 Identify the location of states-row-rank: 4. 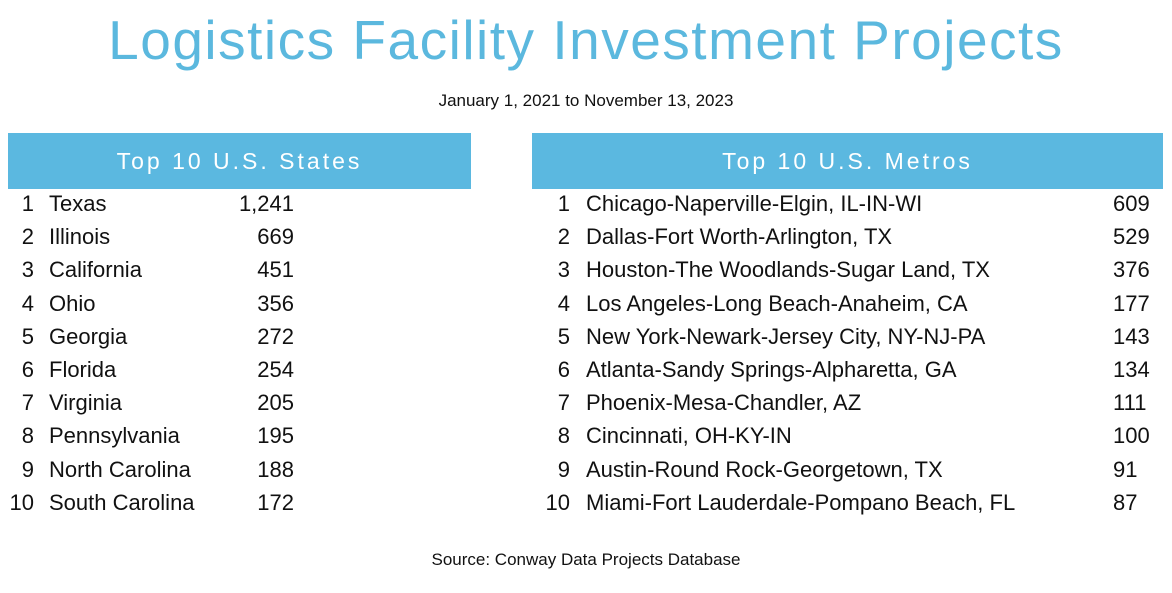
(27, 303).